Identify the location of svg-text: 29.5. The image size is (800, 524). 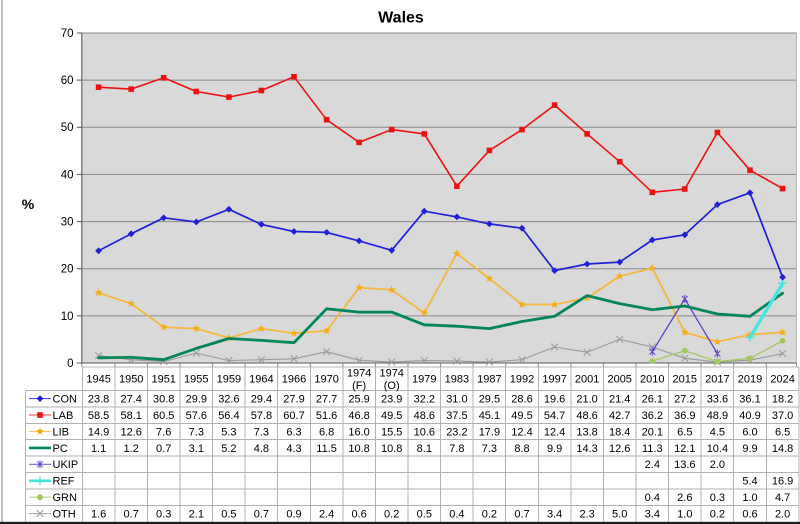
(489, 400).